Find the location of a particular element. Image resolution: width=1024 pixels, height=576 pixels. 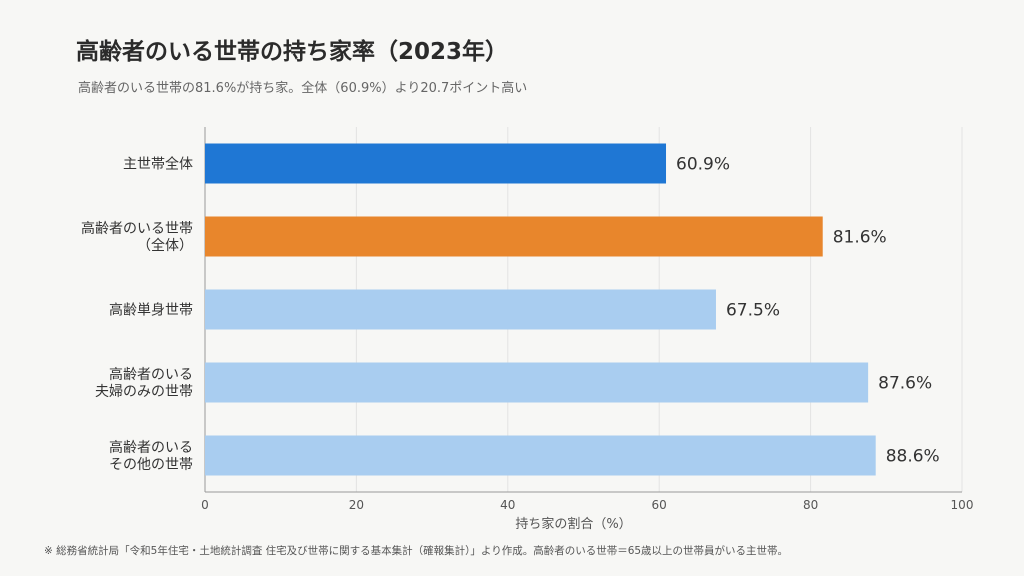

value-label: 60.9% is located at coordinates (703, 165).